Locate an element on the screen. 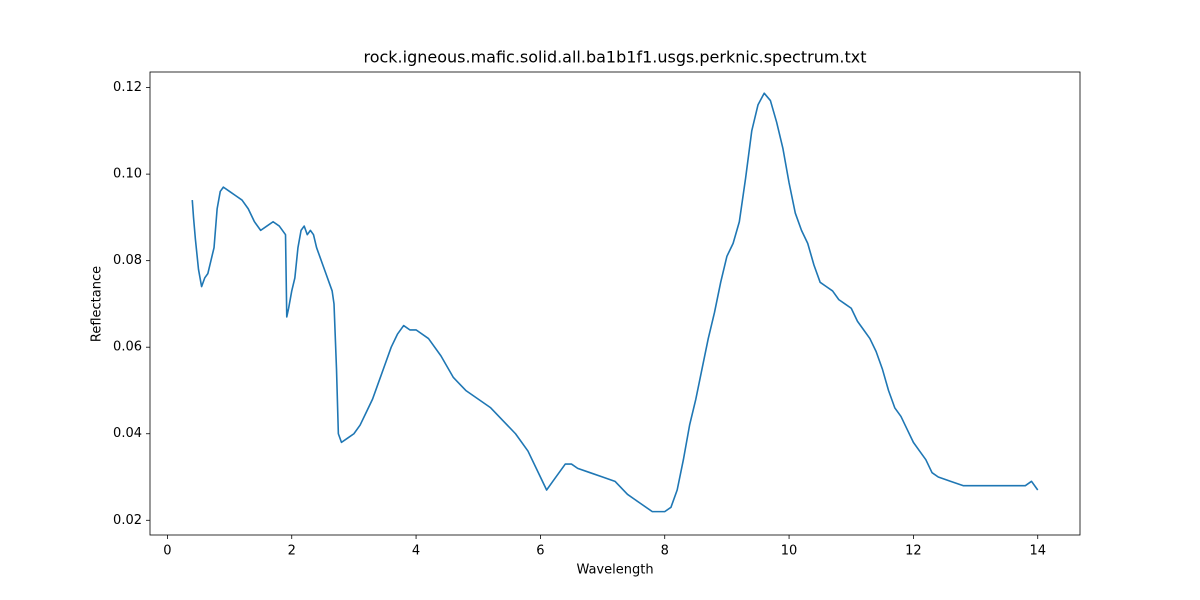  y-tick-label: 0.10 is located at coordinates (127, 174).